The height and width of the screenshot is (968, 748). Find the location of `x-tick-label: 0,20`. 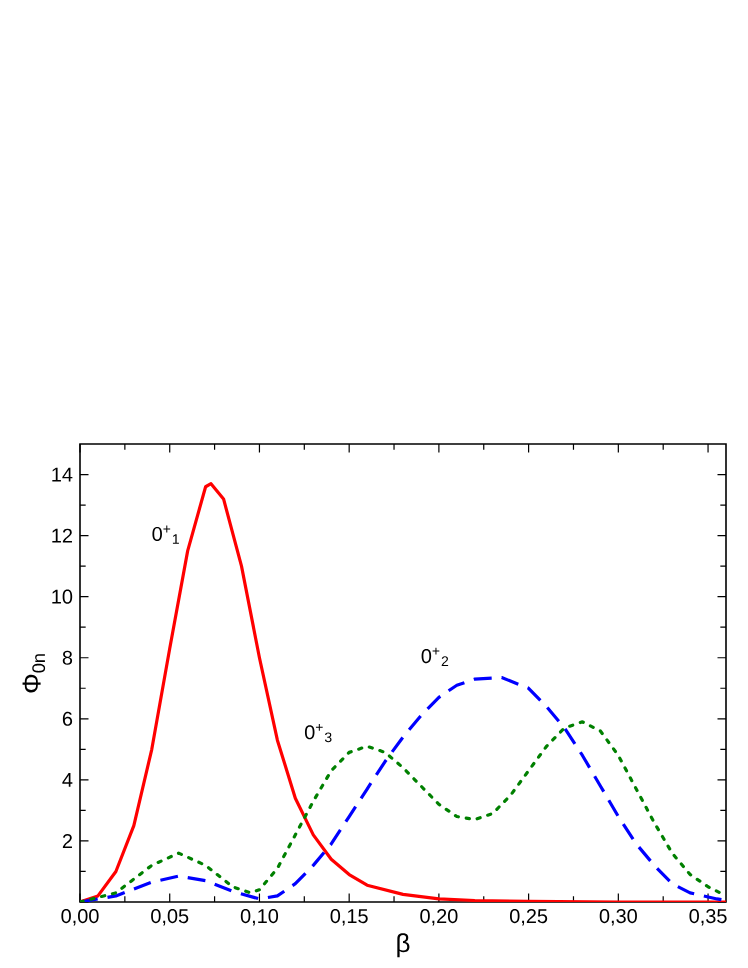

x-tick-label: 0,20 is located at coordinates (439, 917).